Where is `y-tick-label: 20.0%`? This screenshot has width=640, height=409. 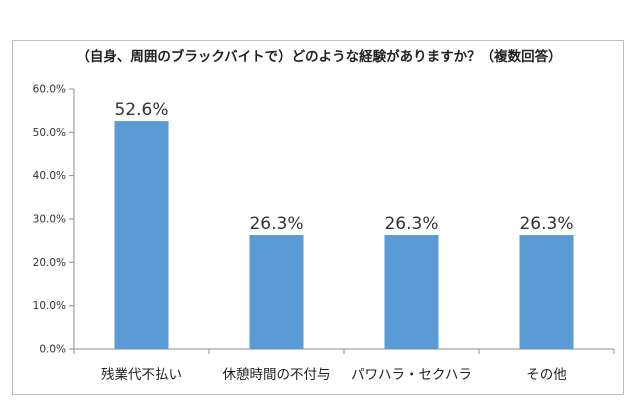
y-tick-label: 20.0% is located at coordinates (49, 263).